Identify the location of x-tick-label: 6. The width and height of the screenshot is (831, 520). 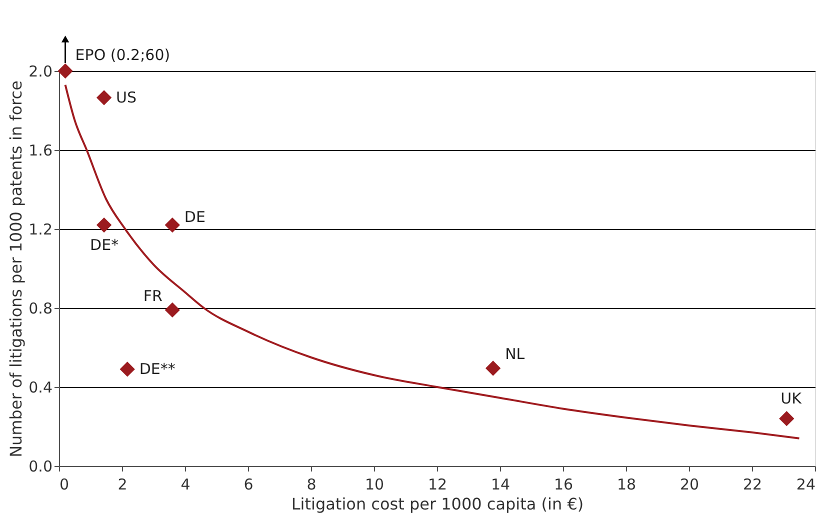
(249, 485).